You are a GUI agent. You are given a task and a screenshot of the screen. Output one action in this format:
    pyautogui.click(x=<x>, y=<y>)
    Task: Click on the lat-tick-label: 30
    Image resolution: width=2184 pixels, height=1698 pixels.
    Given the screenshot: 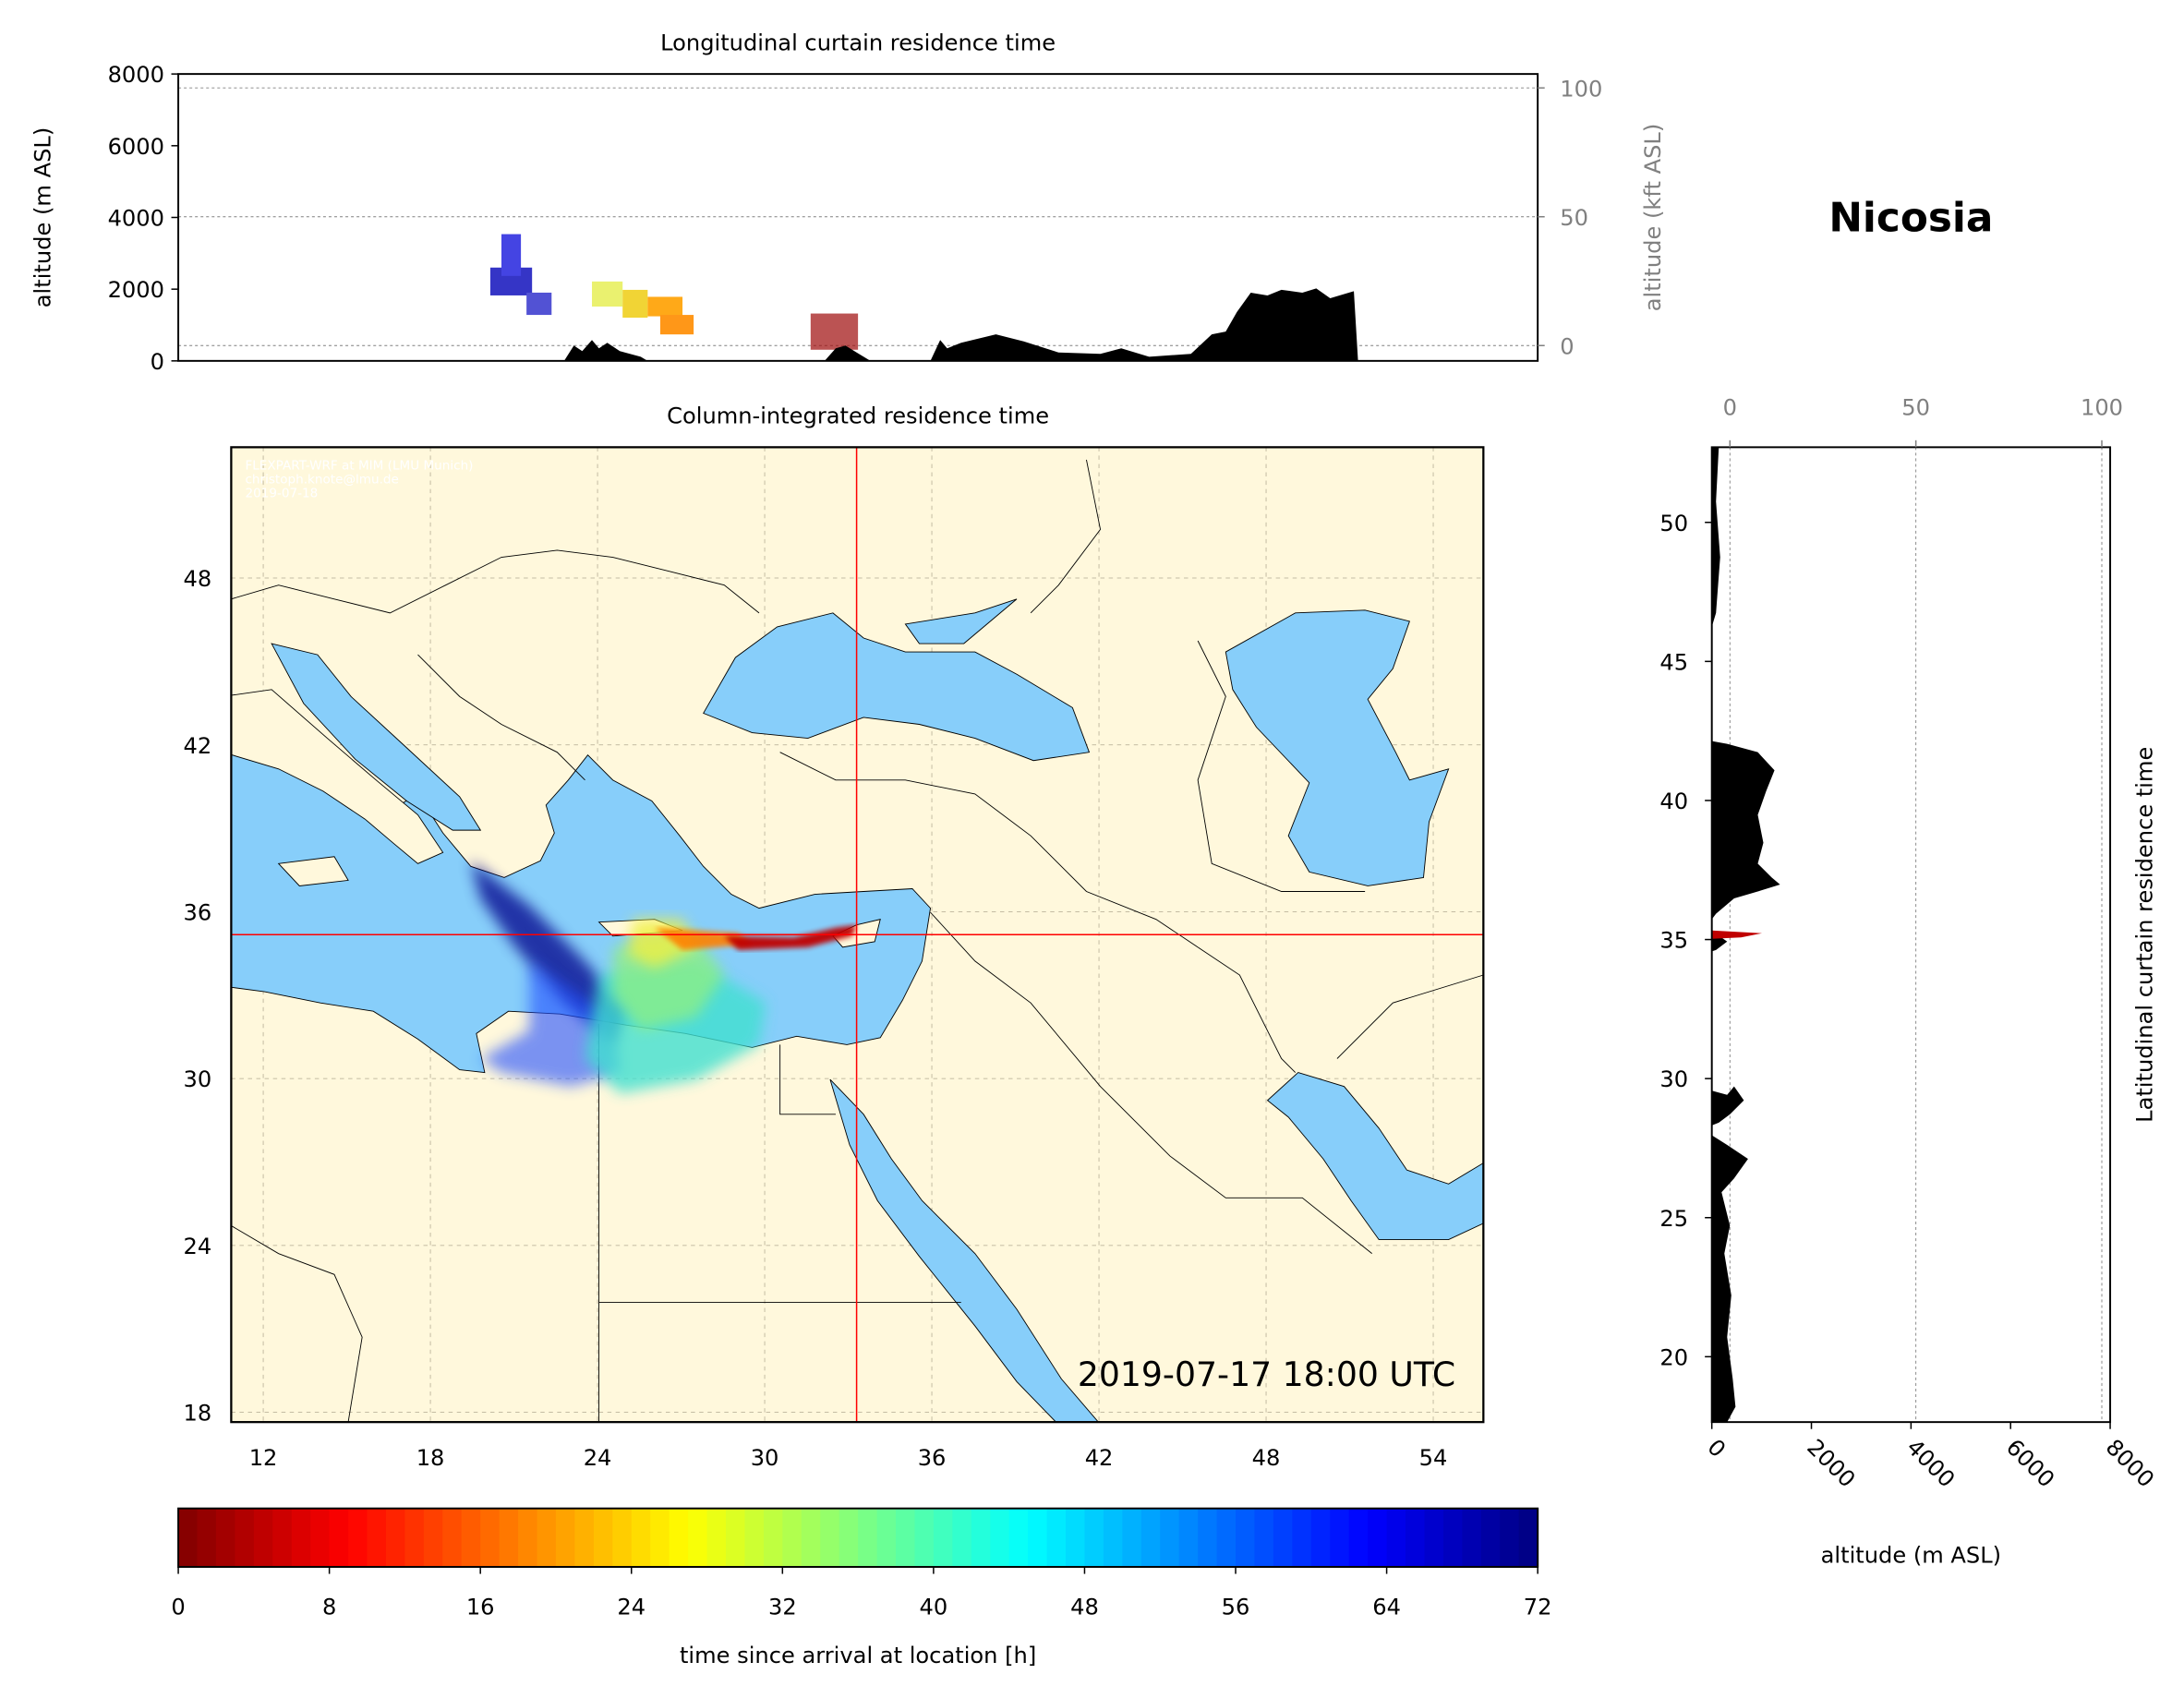 What is the action you would take?
    pyautogui.click(x=198, y=1079)
    